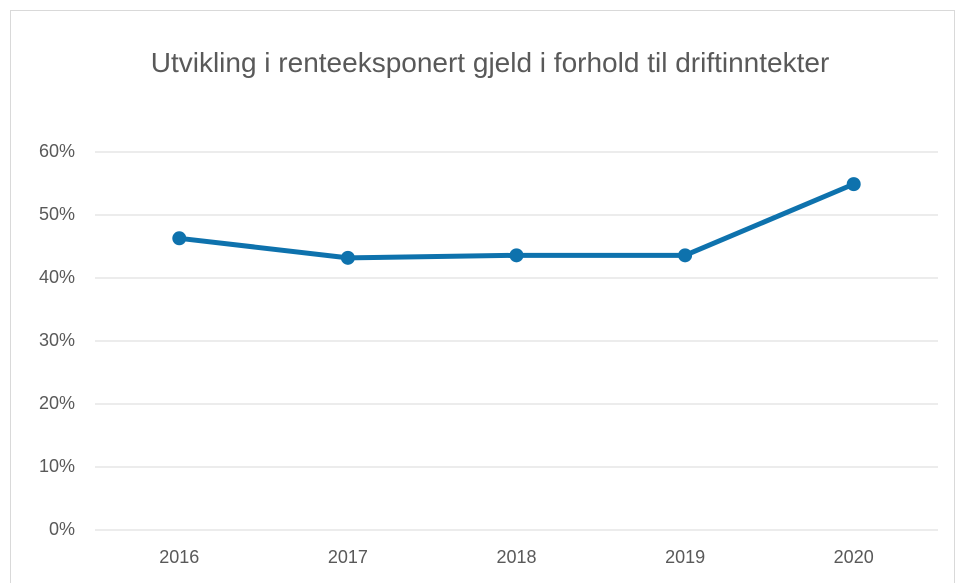 This screenshot has width=957, height=583. What do you see at coordinates (57, 466) in the screenshot?
I see `y-tick-label: 10%` at bounding box center [57, 466].